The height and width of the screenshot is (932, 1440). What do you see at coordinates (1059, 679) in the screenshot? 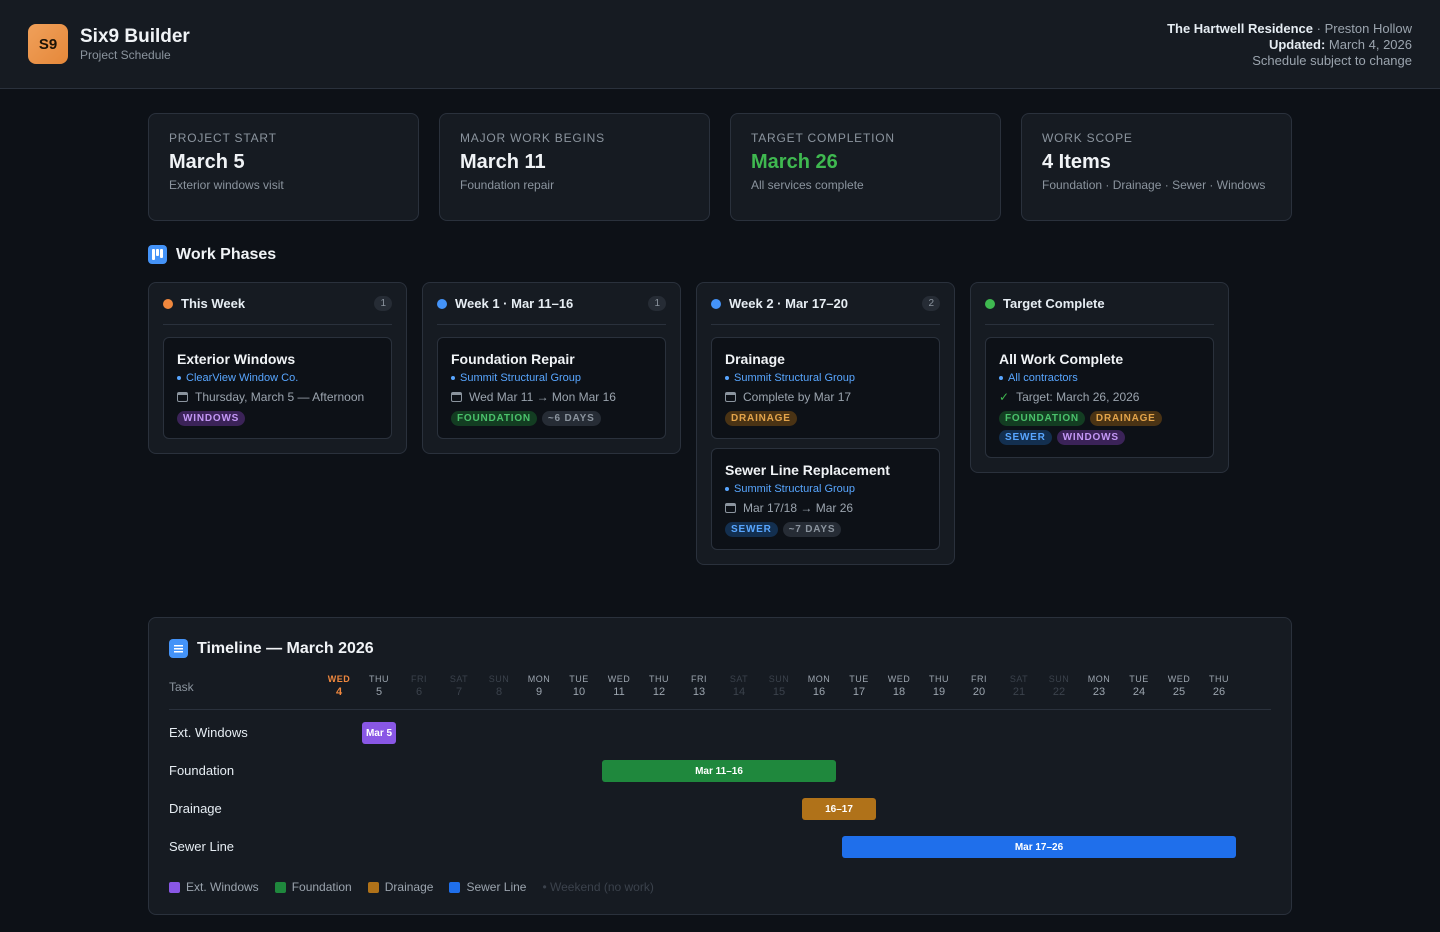
I see `day-name: SUN` at bounding box center [1059, 679].